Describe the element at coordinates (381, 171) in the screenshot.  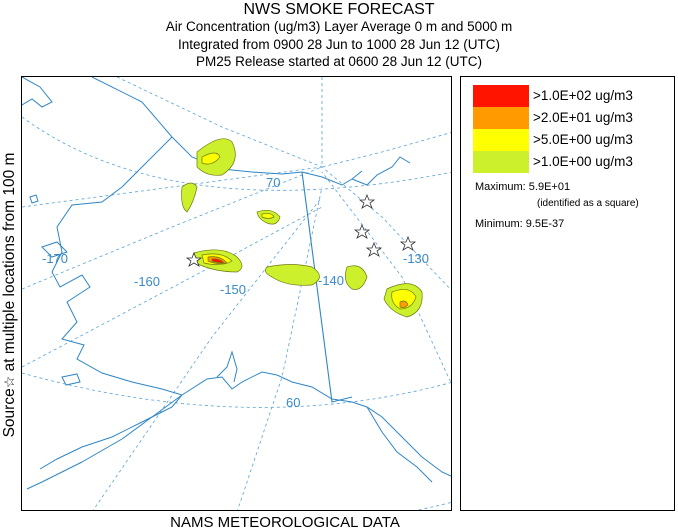
I see `mackenzie-delta` at that location.